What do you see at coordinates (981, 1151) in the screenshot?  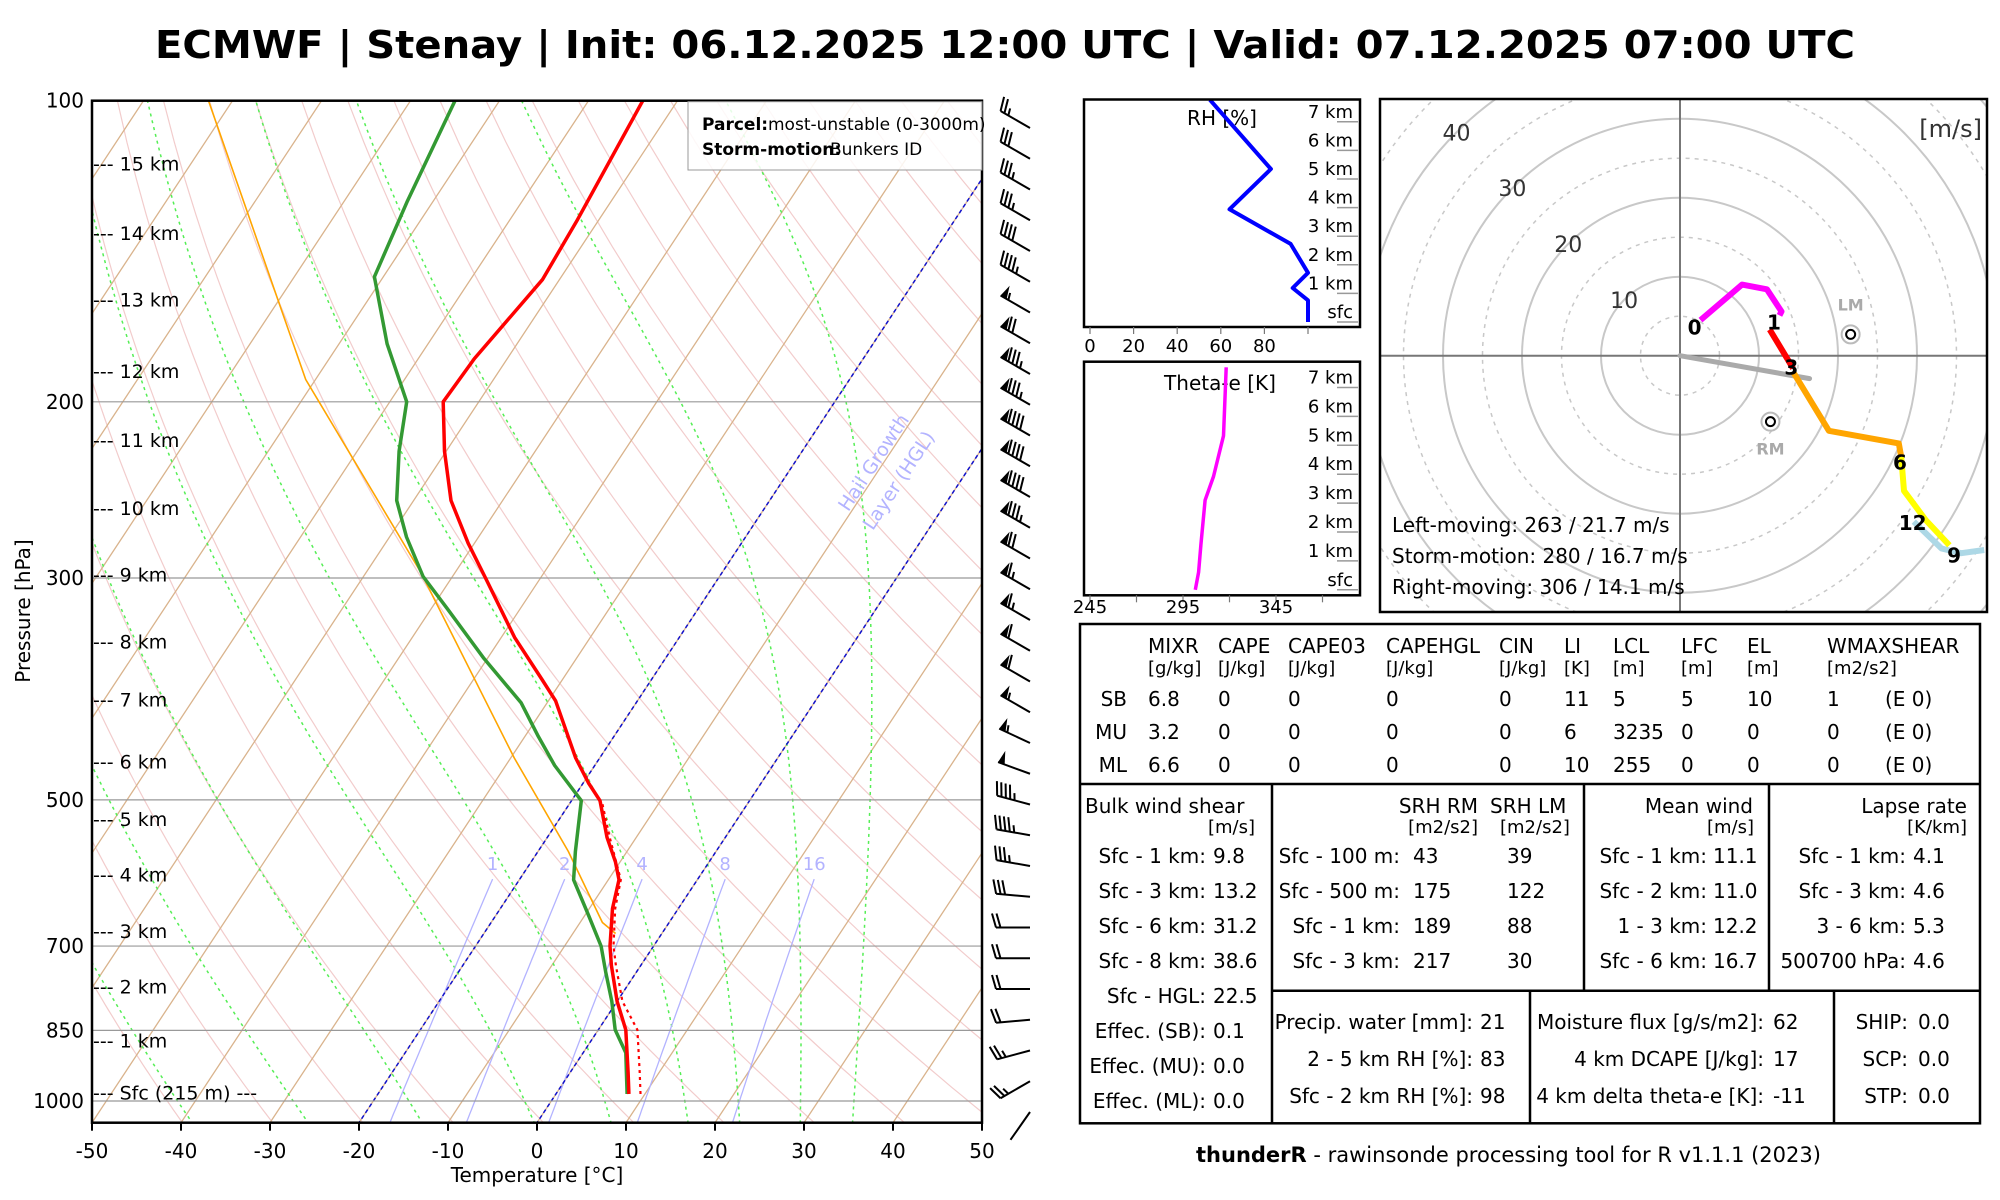 I see `temperature-tick-label: 50` at bounding box center [981, 1151].